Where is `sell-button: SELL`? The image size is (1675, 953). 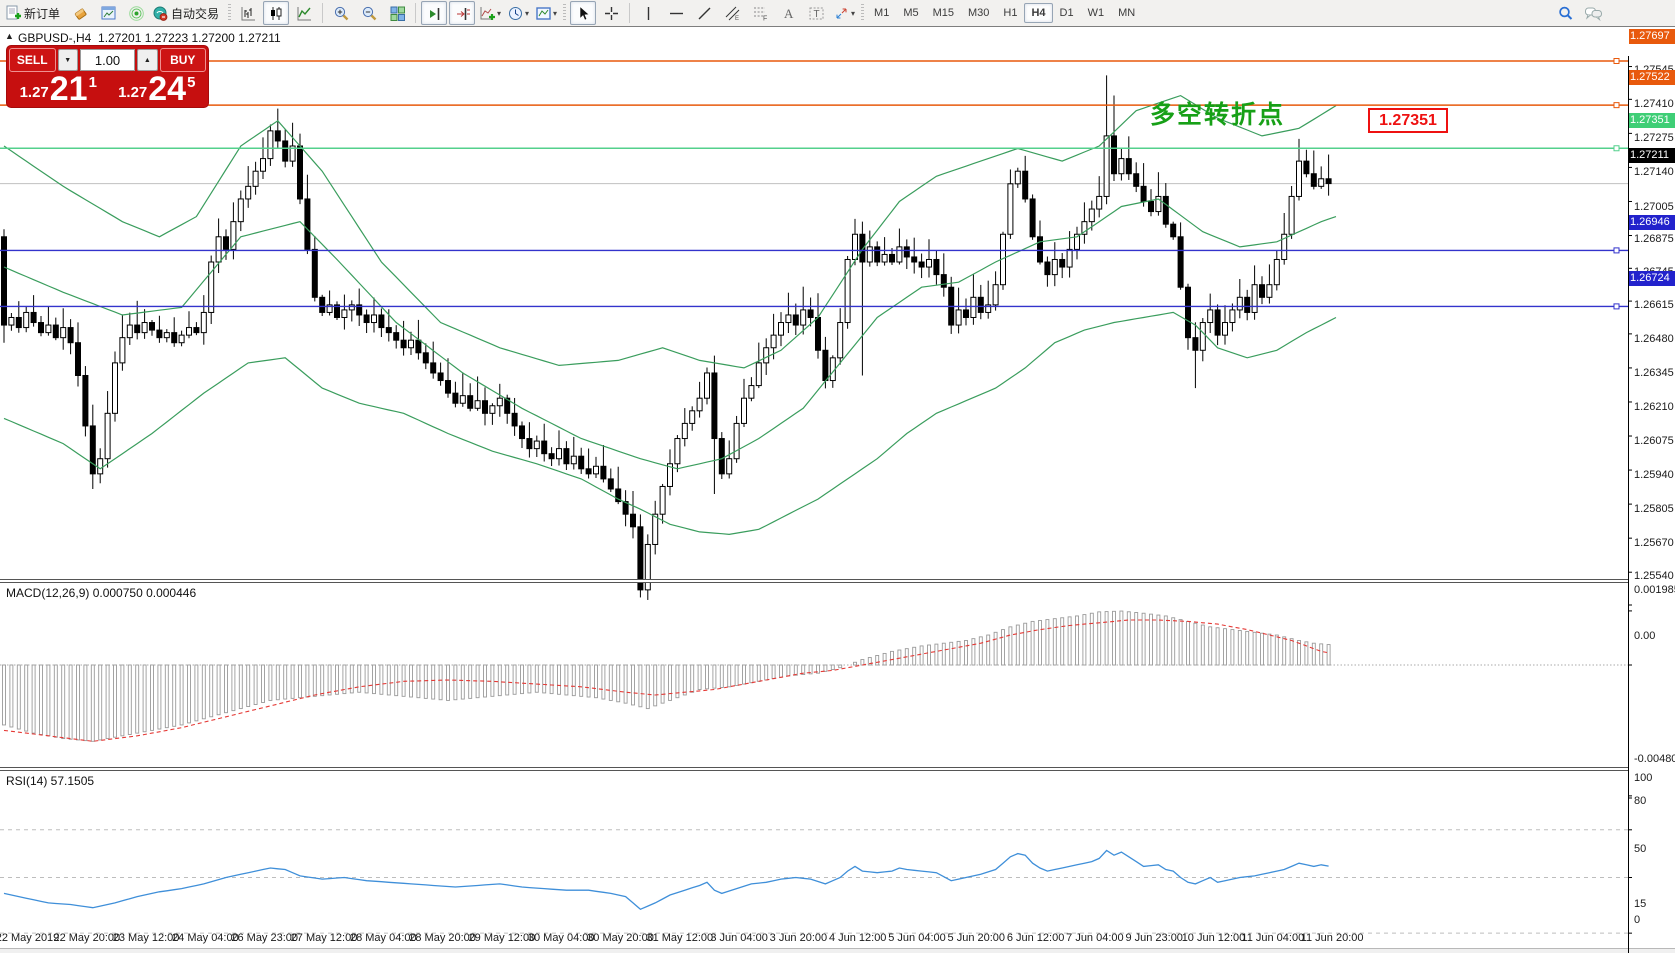
sell-button: SELL is located at coordinates (32, 60).